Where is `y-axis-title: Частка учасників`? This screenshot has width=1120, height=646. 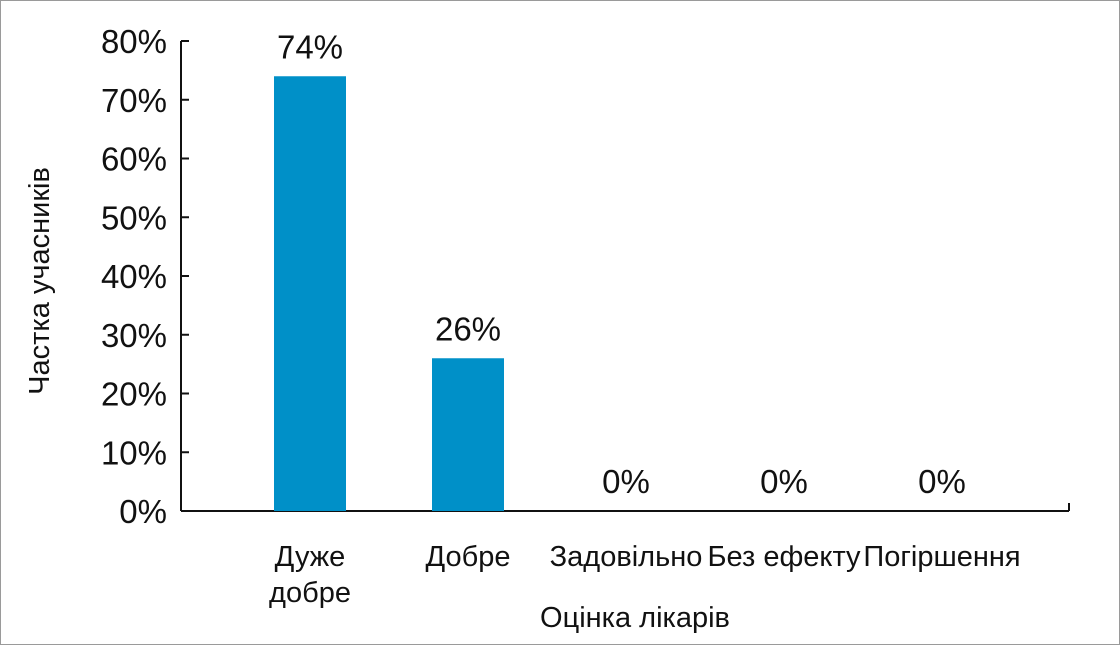
y-axis-title: Частка учасників is located at coordinates (40, 281).